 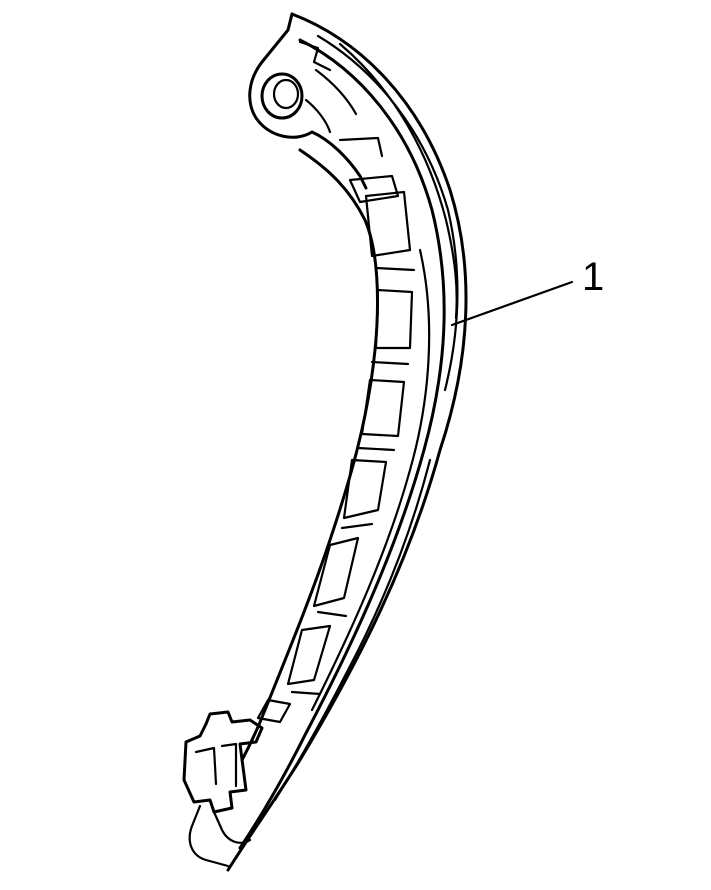 I want to click on top-mount-flange, so click(x=341, y=99).